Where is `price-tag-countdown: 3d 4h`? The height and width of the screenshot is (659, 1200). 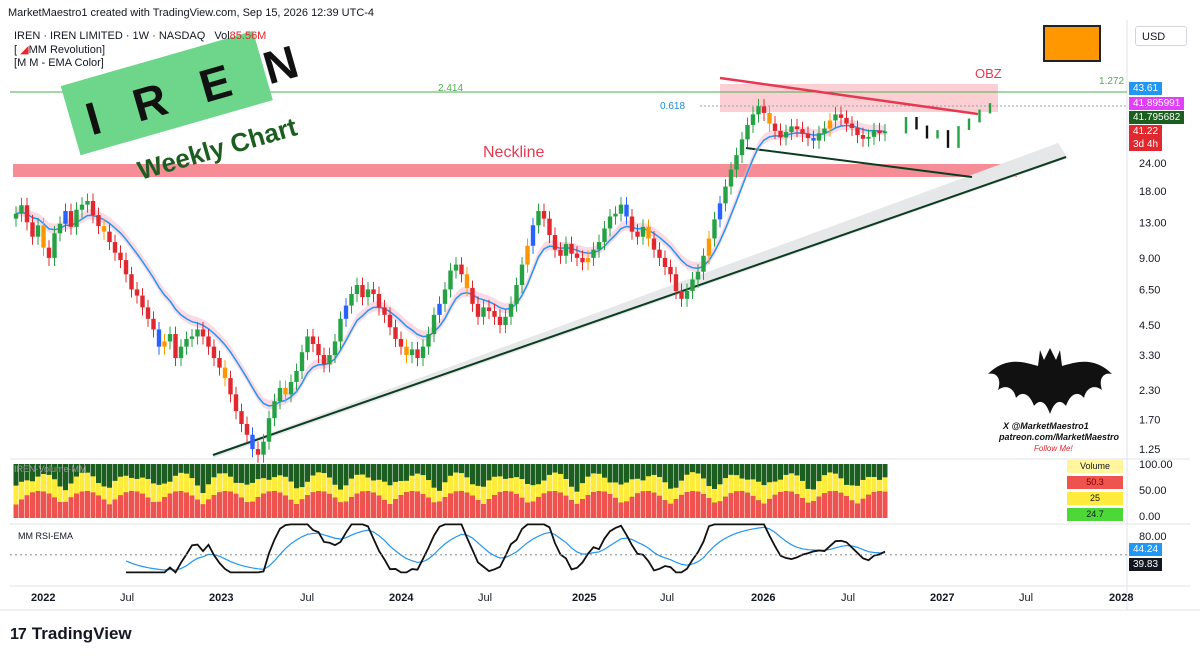 price-tag-countdown: 3d 4h is located at coordinates (1146, 144).